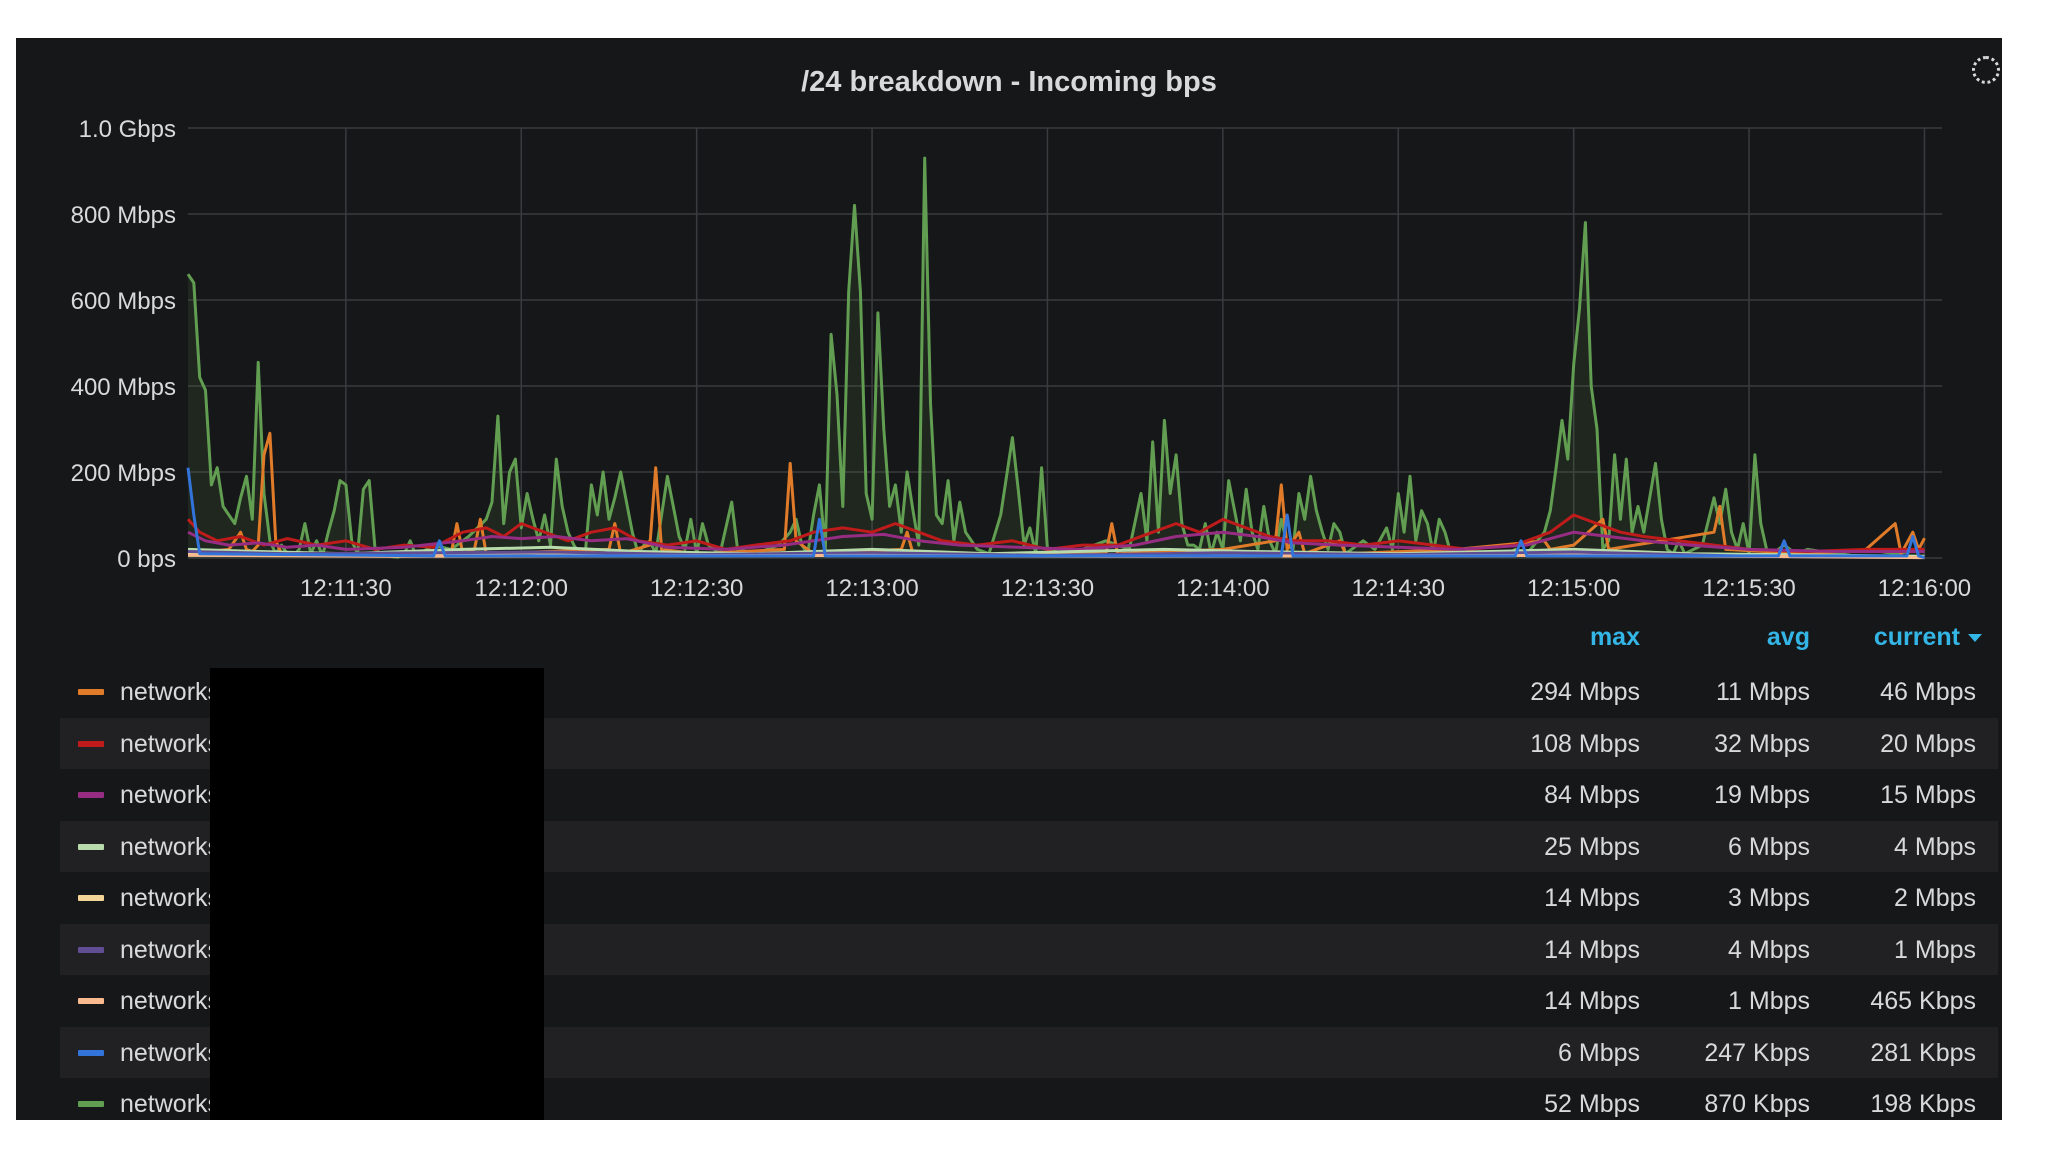  Describe the element at coordinates (1029, 692) in the screenshot. I see `legend-row: networks 294 Mbps 11 Mbps 46 Mbps` at that location.